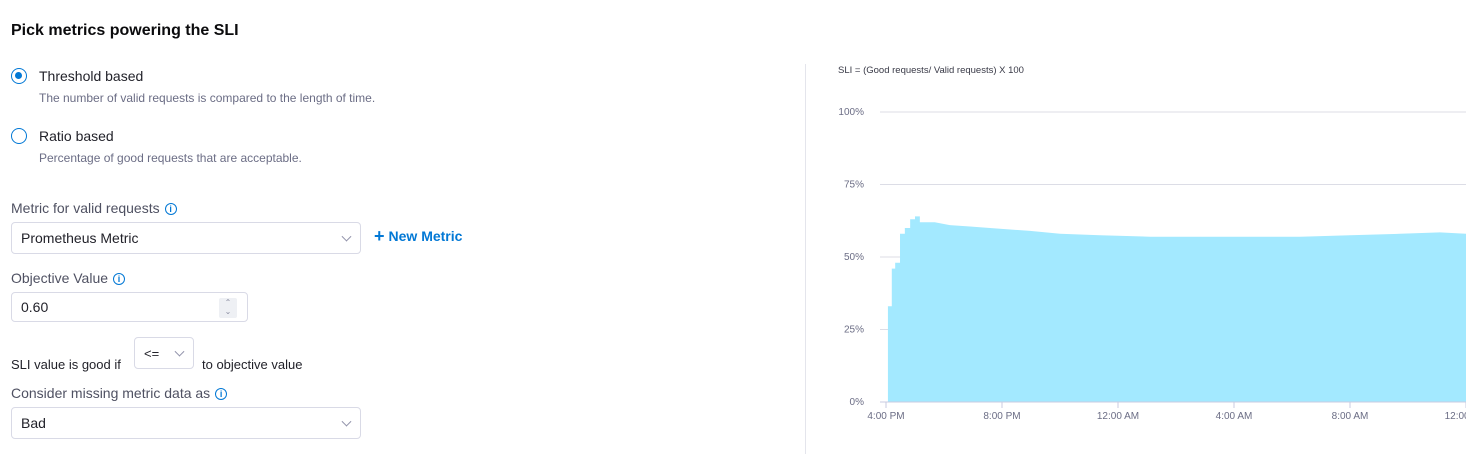 The width and height of the screenshot is (1466, 468). What do you see at coordinates (885, 416) in the screenshot?
I see `x-tick-label: 4:00 PM` at bounding box center [885, 416].